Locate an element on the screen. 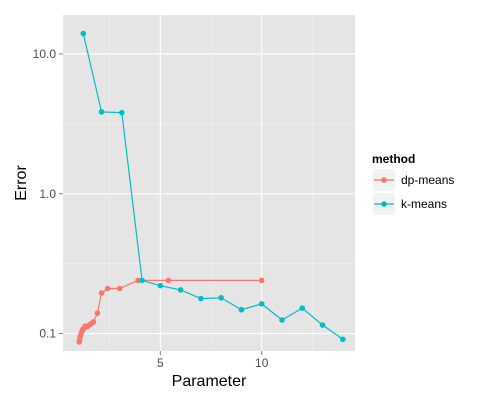 This screenshot has height=400, width=500. x-tick-label: 5 is located at coordinates (160, 363).